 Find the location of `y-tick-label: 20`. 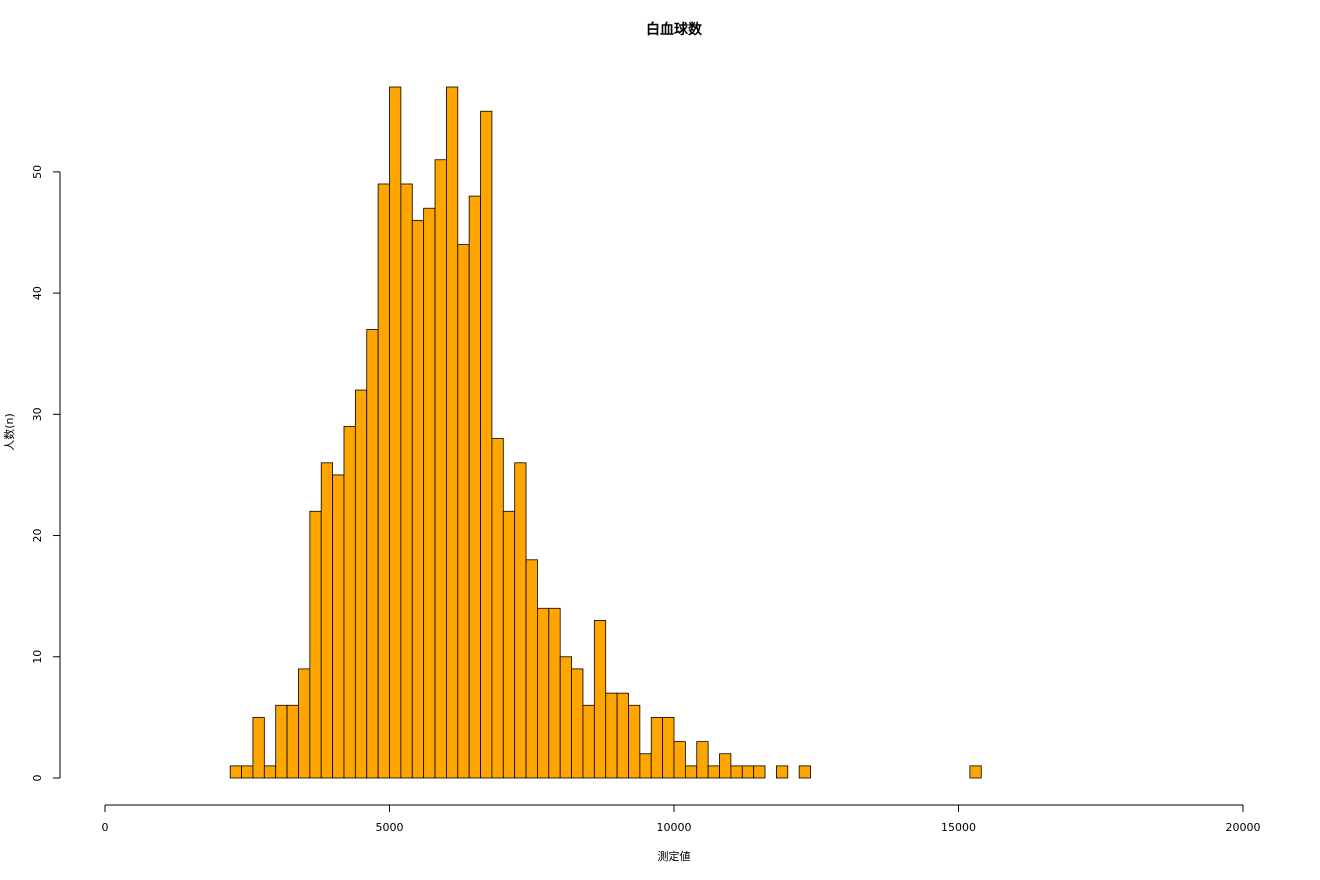

y-tick-label: 20 is located at coordinates (37, 536).